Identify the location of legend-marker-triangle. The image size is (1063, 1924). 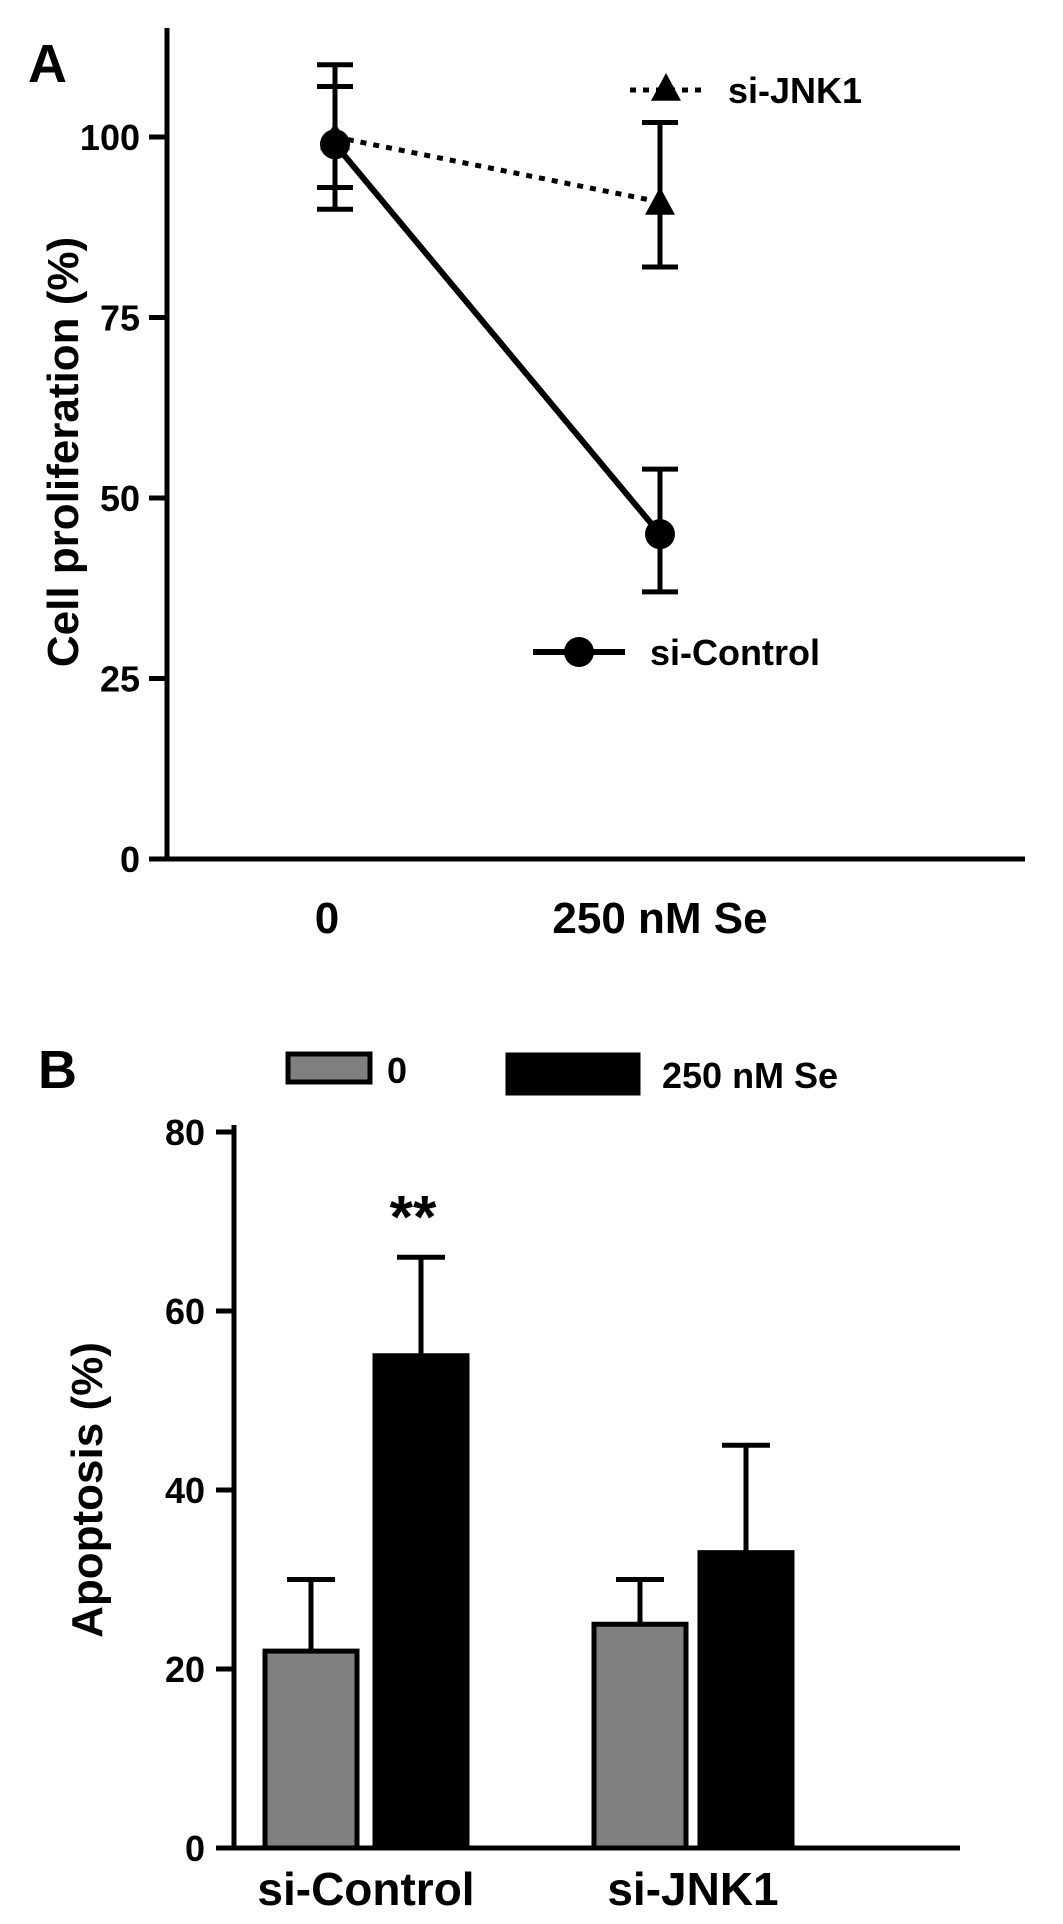
(666, 87).